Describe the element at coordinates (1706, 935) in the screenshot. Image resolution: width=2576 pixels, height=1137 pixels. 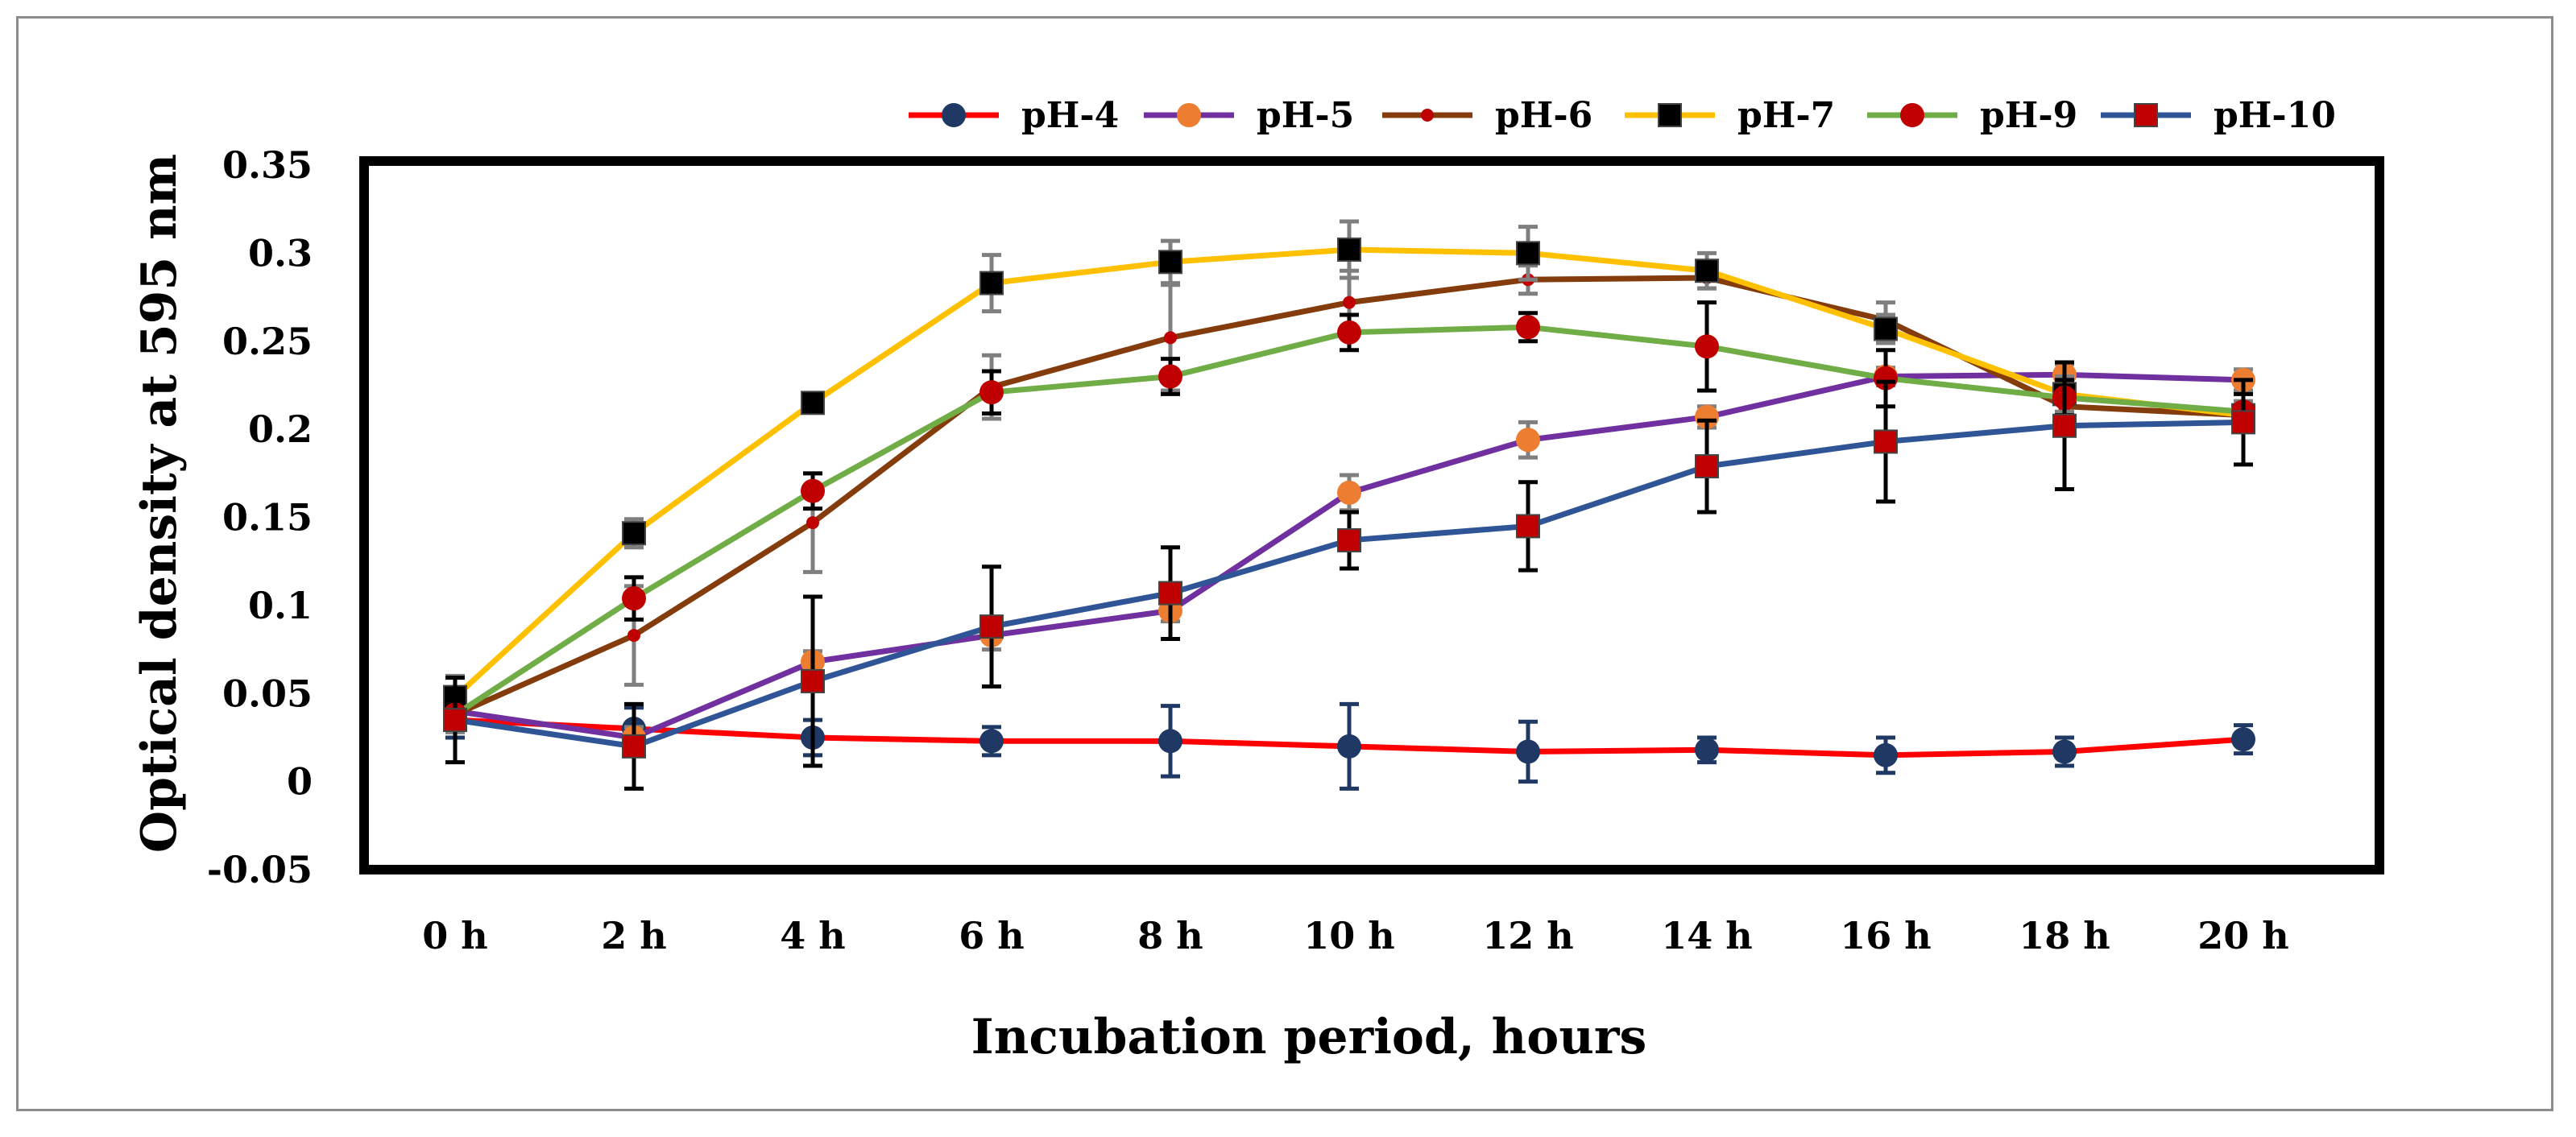
I see `x-tick-label: 14 h` at that location.